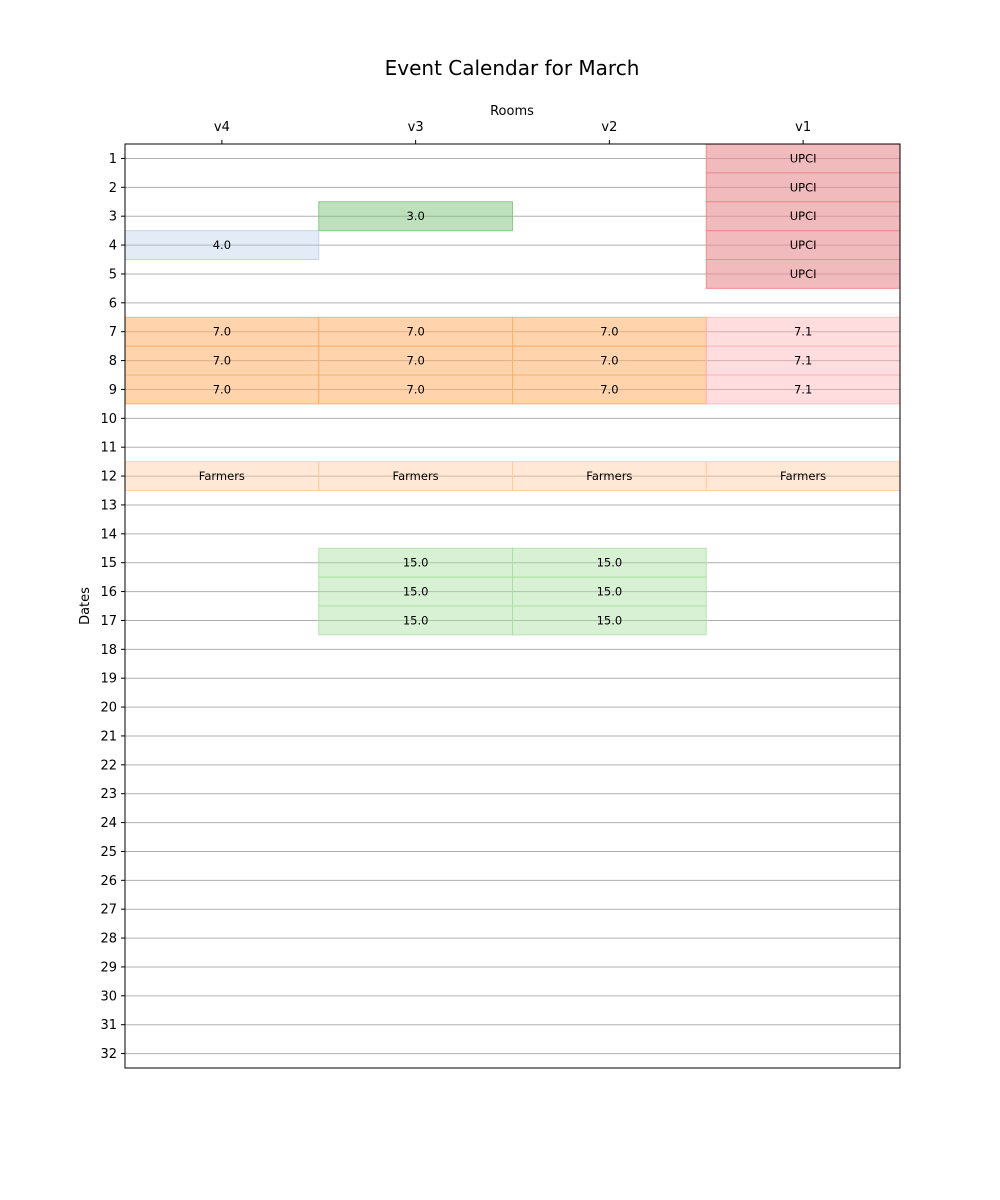 The height and width of the screenshot is (1200, 1000). What do you see at coordinates (113, 188) in the screenshot?
I see `y-tick-label-2: 2` at bounding box center [113, 188].